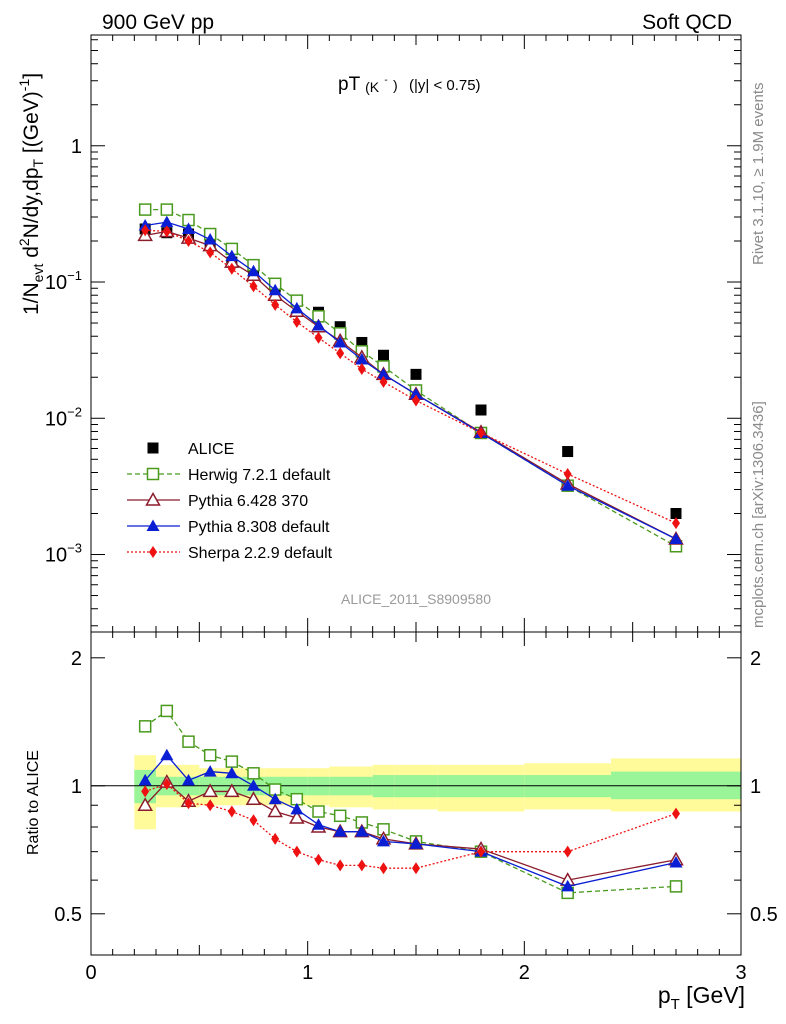  Describe the element at coordinates (307, 973) in the screenshot. I see `x-tick-label: 1` at that location.